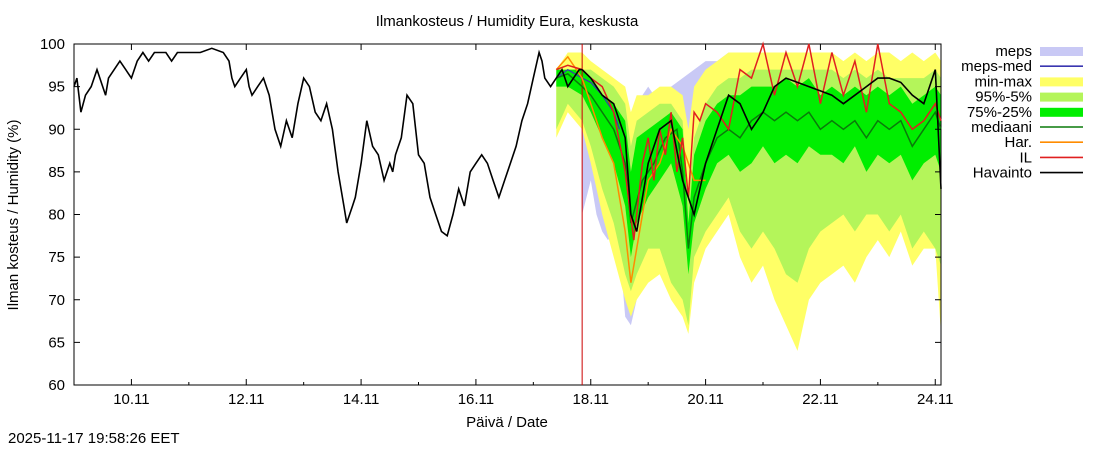  What do you see at coordinates (999, 112) in the screenshot?
I see `legend-label-p75_25: 75%-25%` at bounding box center [999, 112].